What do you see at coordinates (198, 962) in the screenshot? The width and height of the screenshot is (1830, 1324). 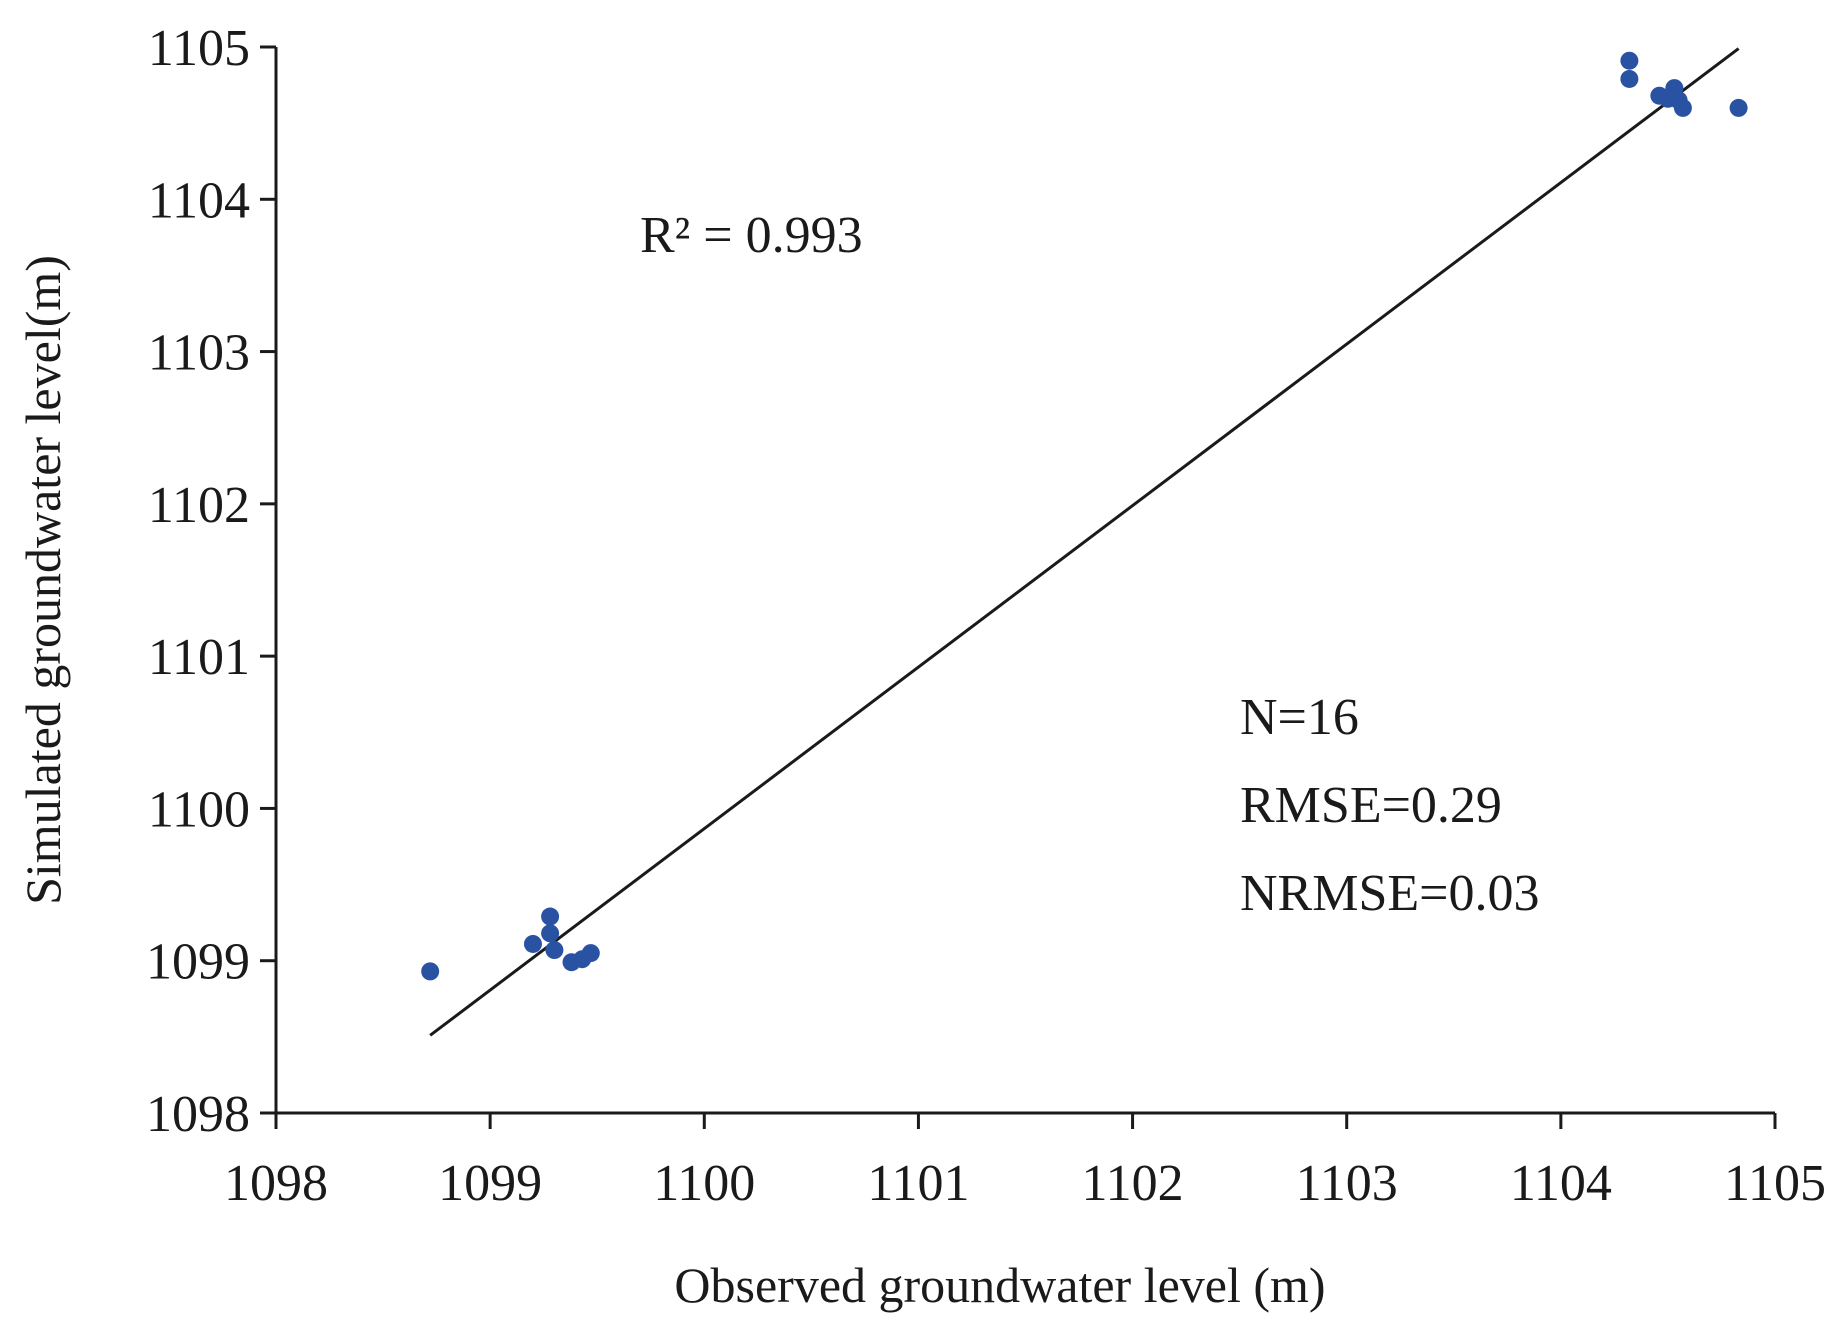 I see `y-tick-label: 1099` at bounding box center [198, 962].